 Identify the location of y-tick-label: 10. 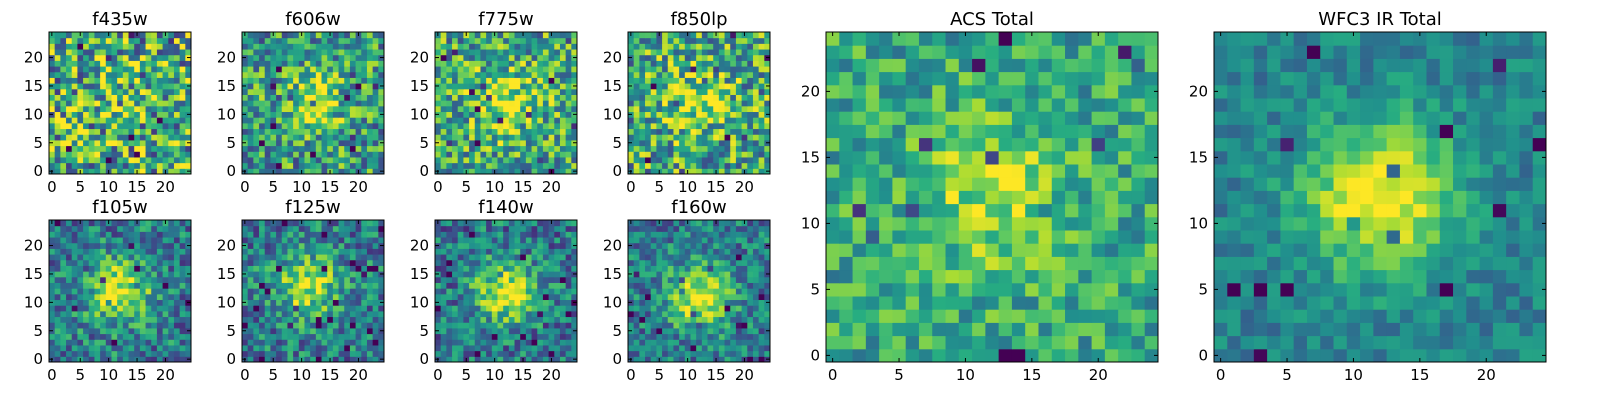
(419, 302).